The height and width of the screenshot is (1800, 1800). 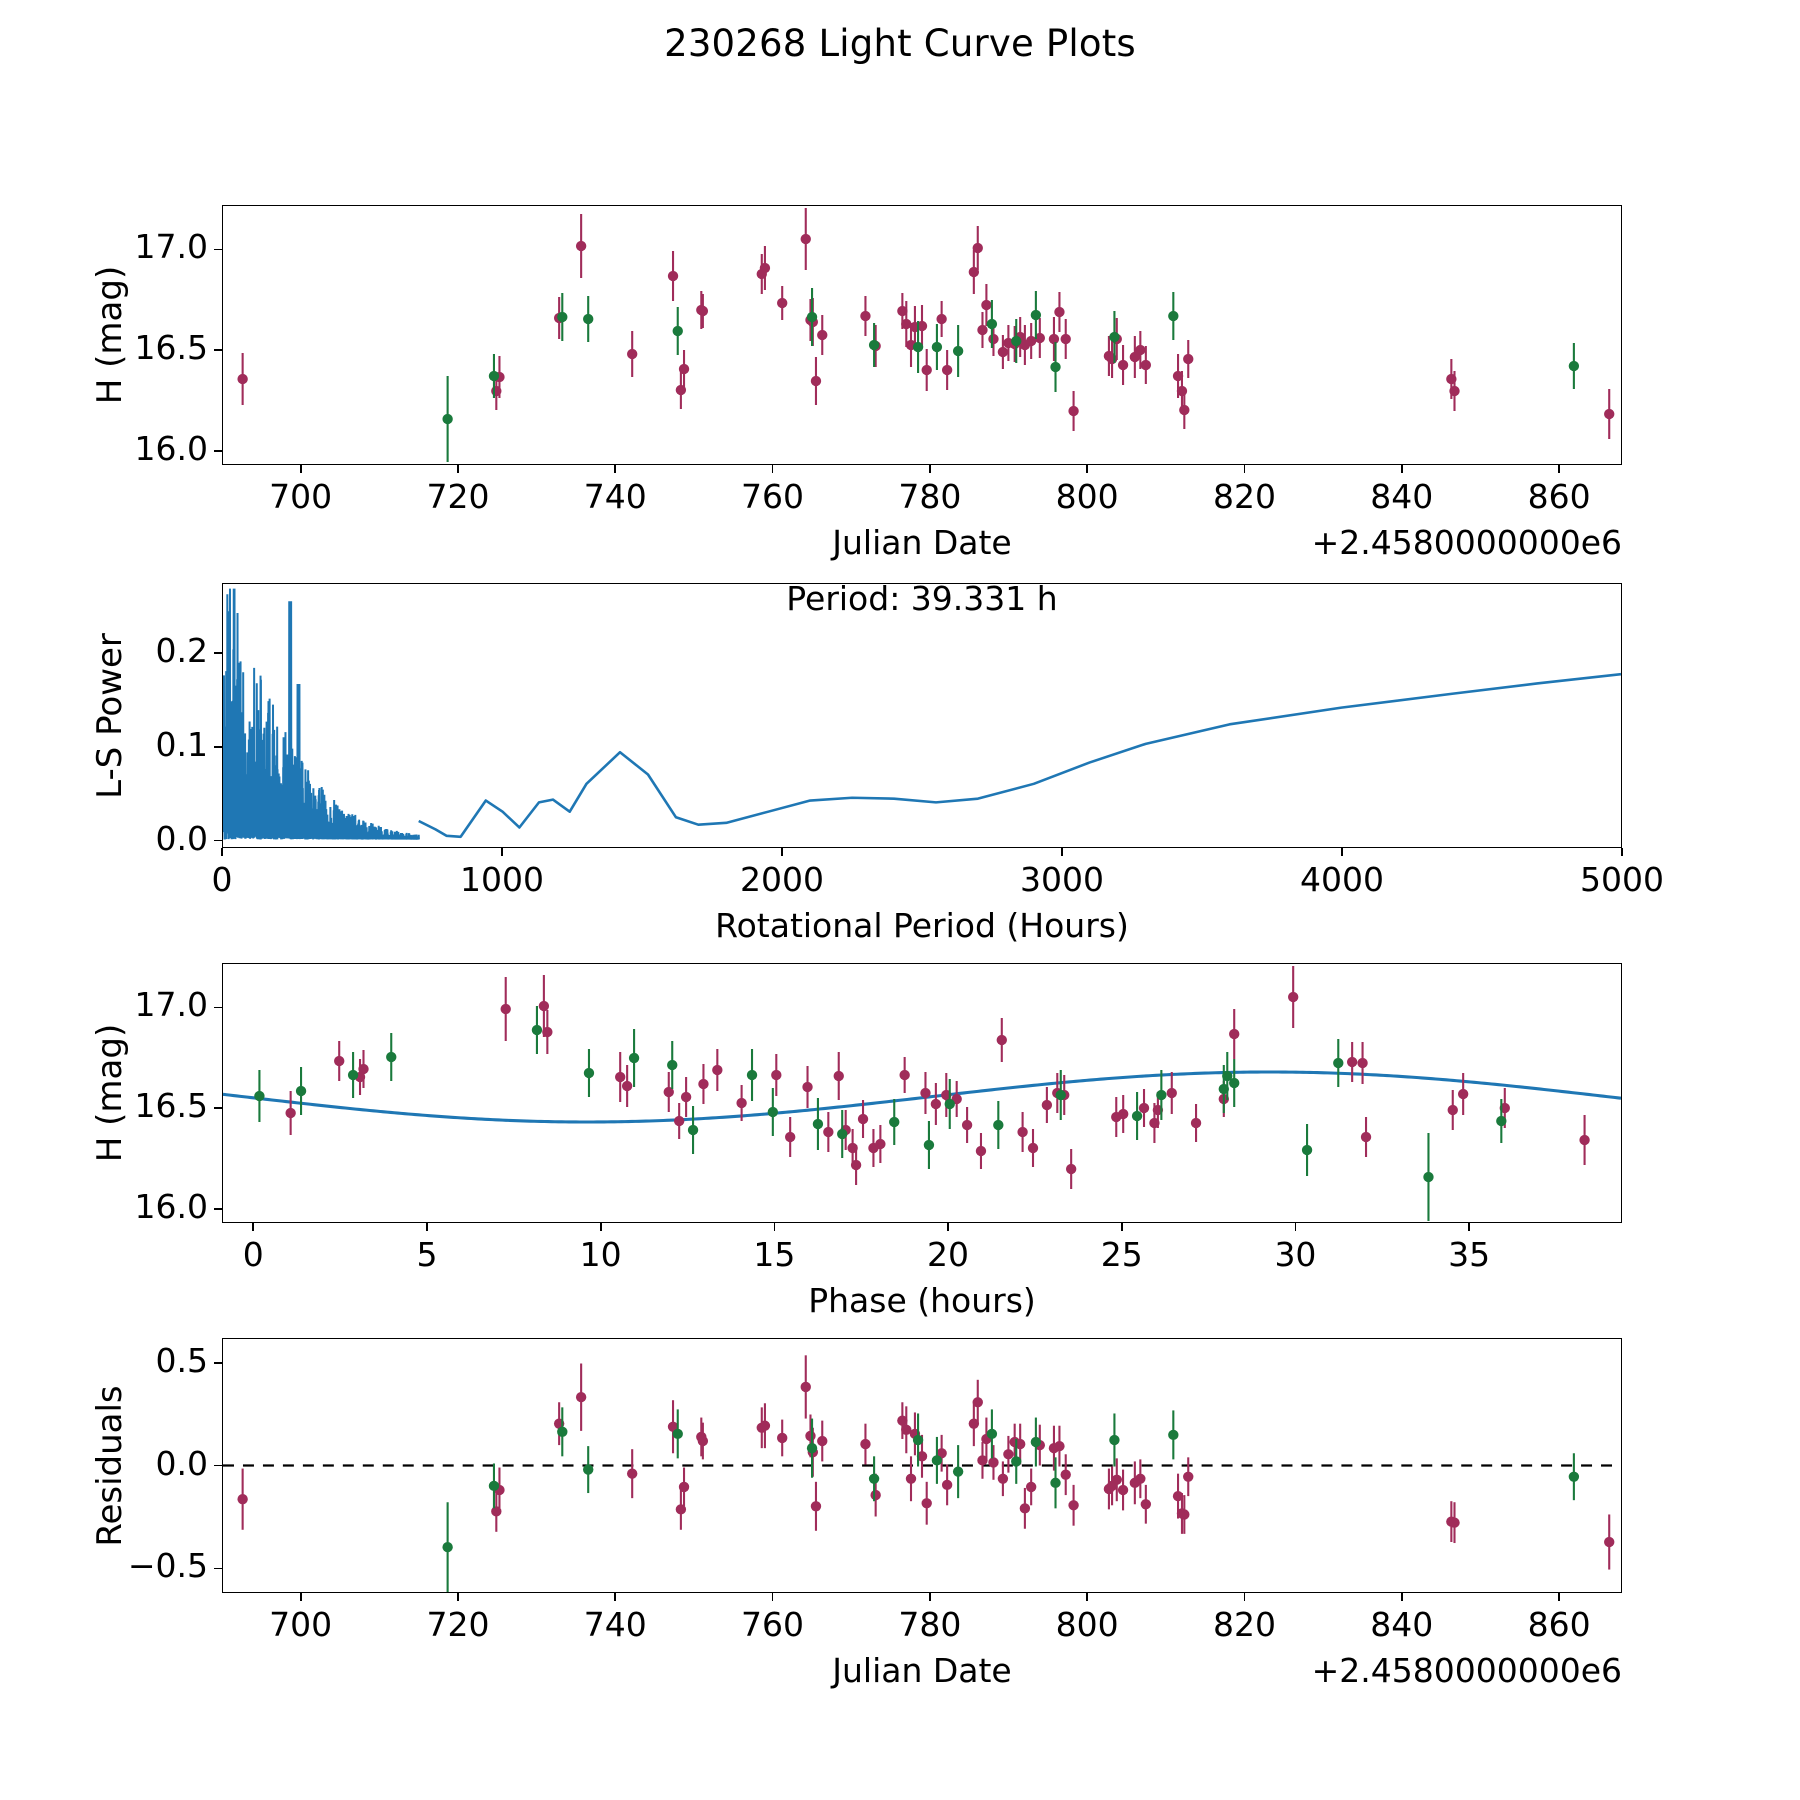 What do you see at coordinates (615, 496) in the screenshot?
I see `x-tick-label-light-curve-panel-2: 740` at bounding box center [615, 496].